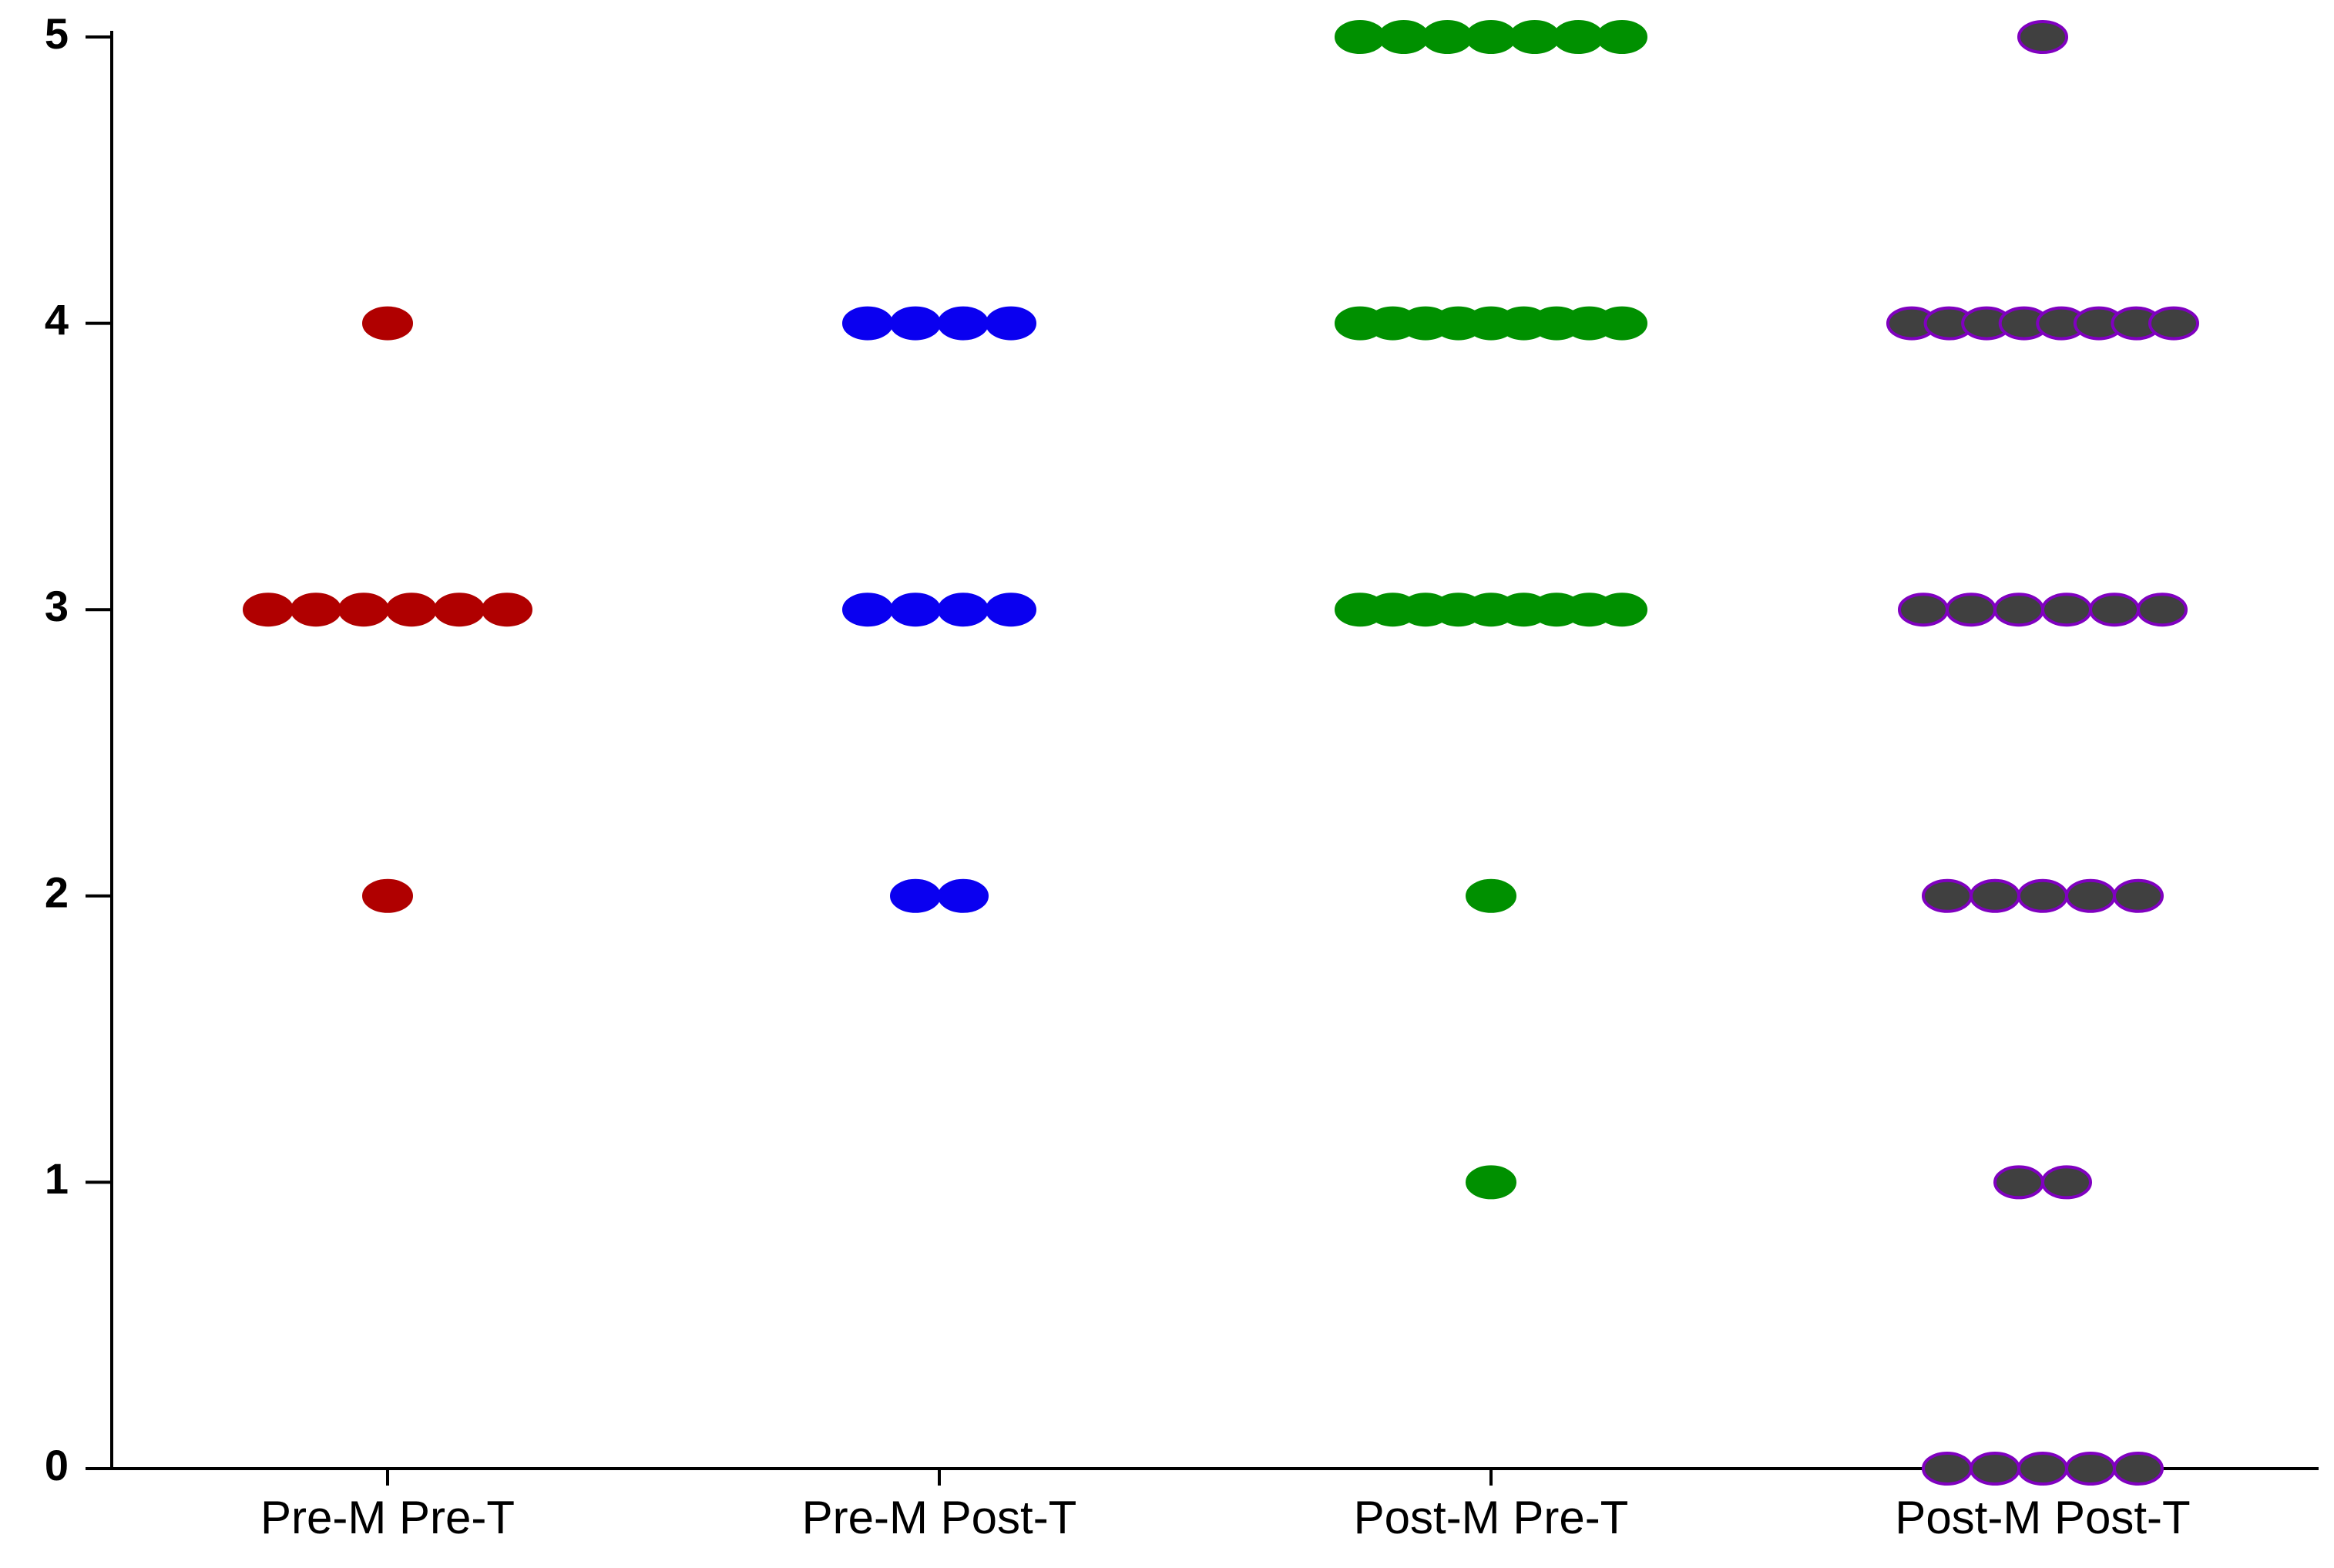 Image resolution: width=2334 pixels, height=1568 pixels. Describe the element at coordinates (1491, 1517) in the screenshot. I see `x-tick-label: Post-M Pre-T` at that location.